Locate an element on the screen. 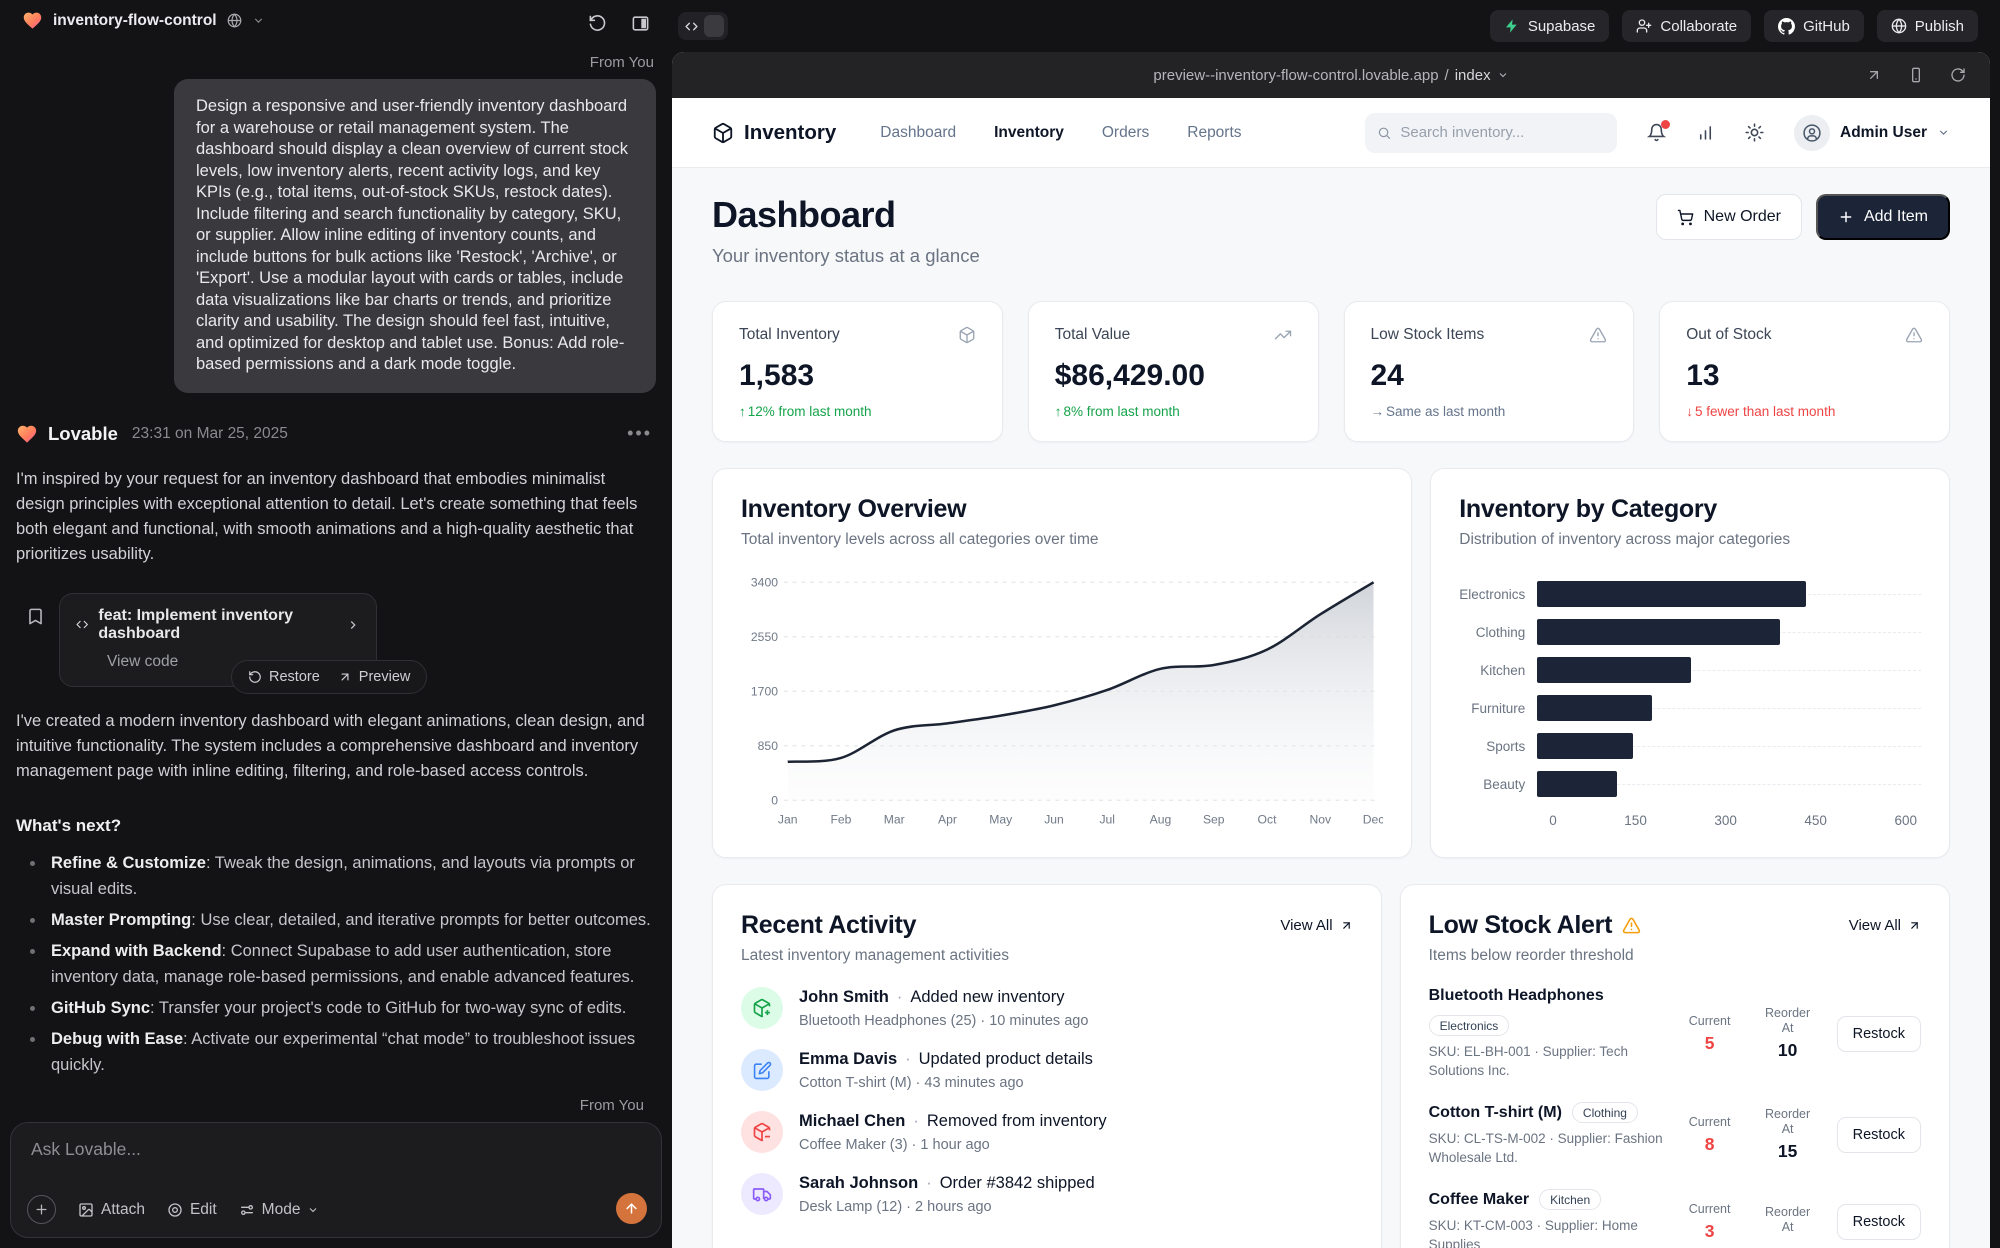 This screenshot has width=2000, height=1248. code-mode-toggle is located at coordinates (703, 26).